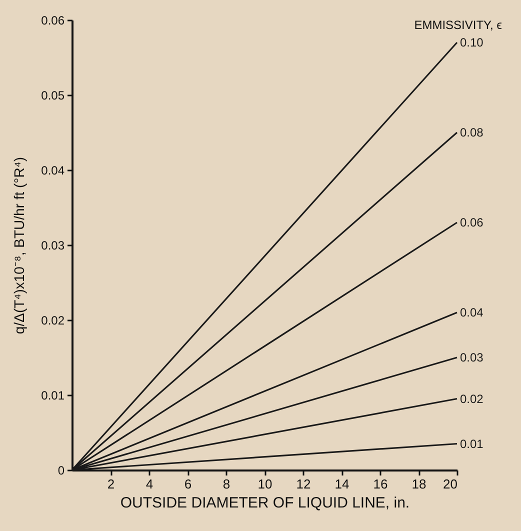 The width and height of the screenshot is (521, 531). Describe the element at coordinates (53, 95) in the screenshot. I see `y-tick-label: 0.05` at that location.